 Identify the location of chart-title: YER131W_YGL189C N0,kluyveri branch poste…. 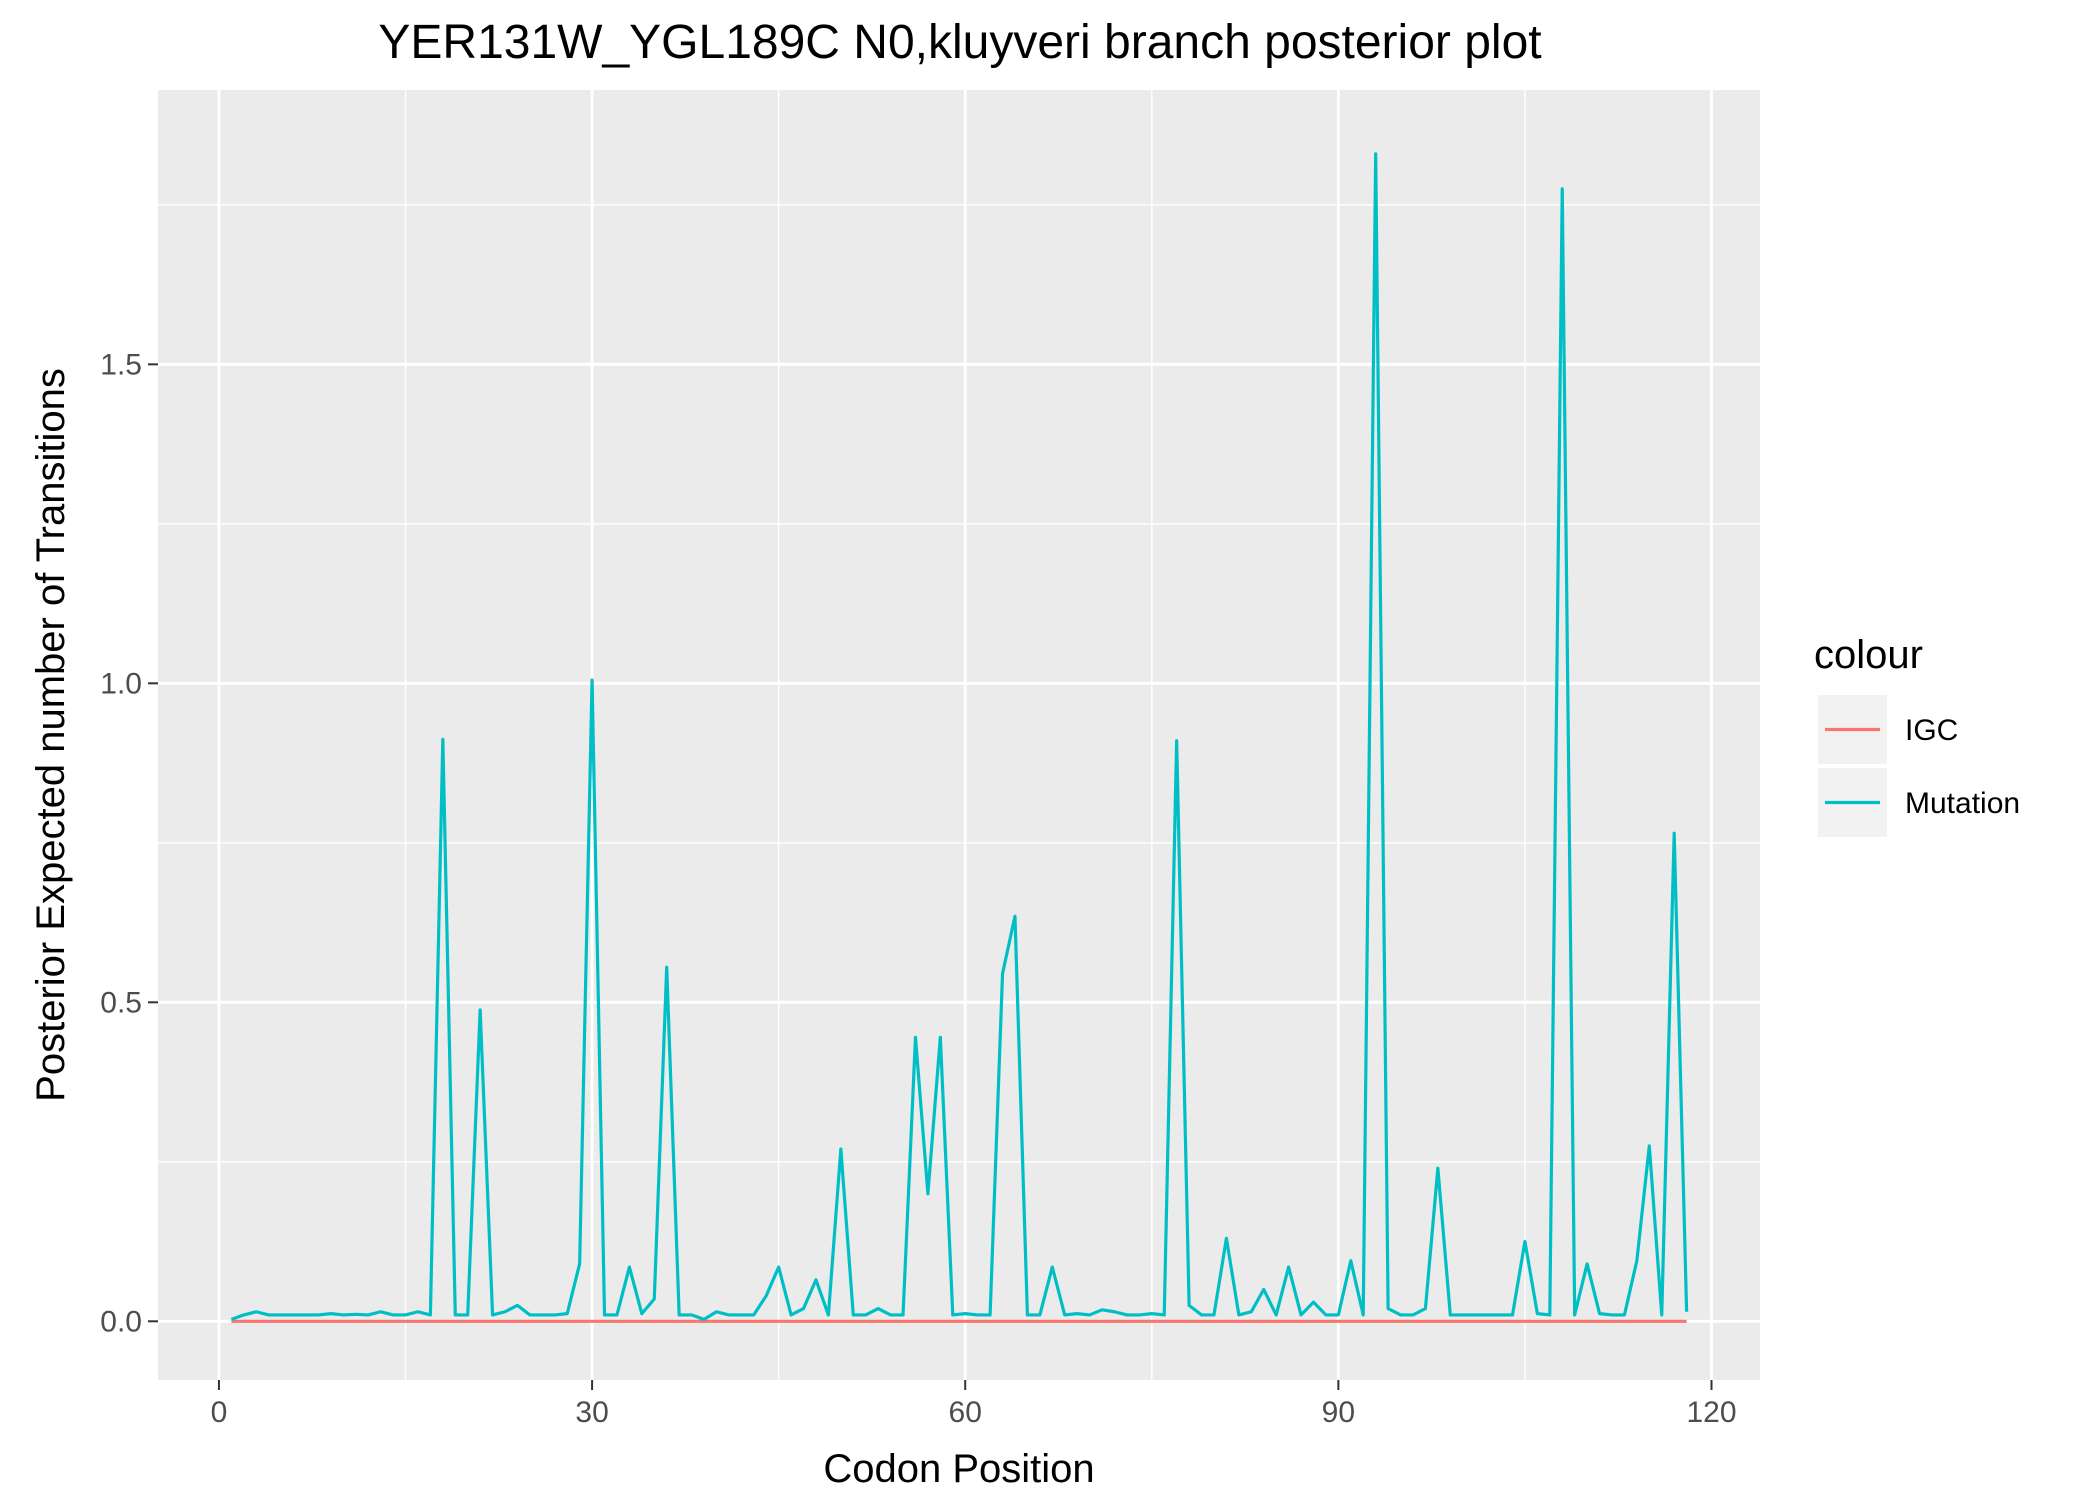
(959, 42).